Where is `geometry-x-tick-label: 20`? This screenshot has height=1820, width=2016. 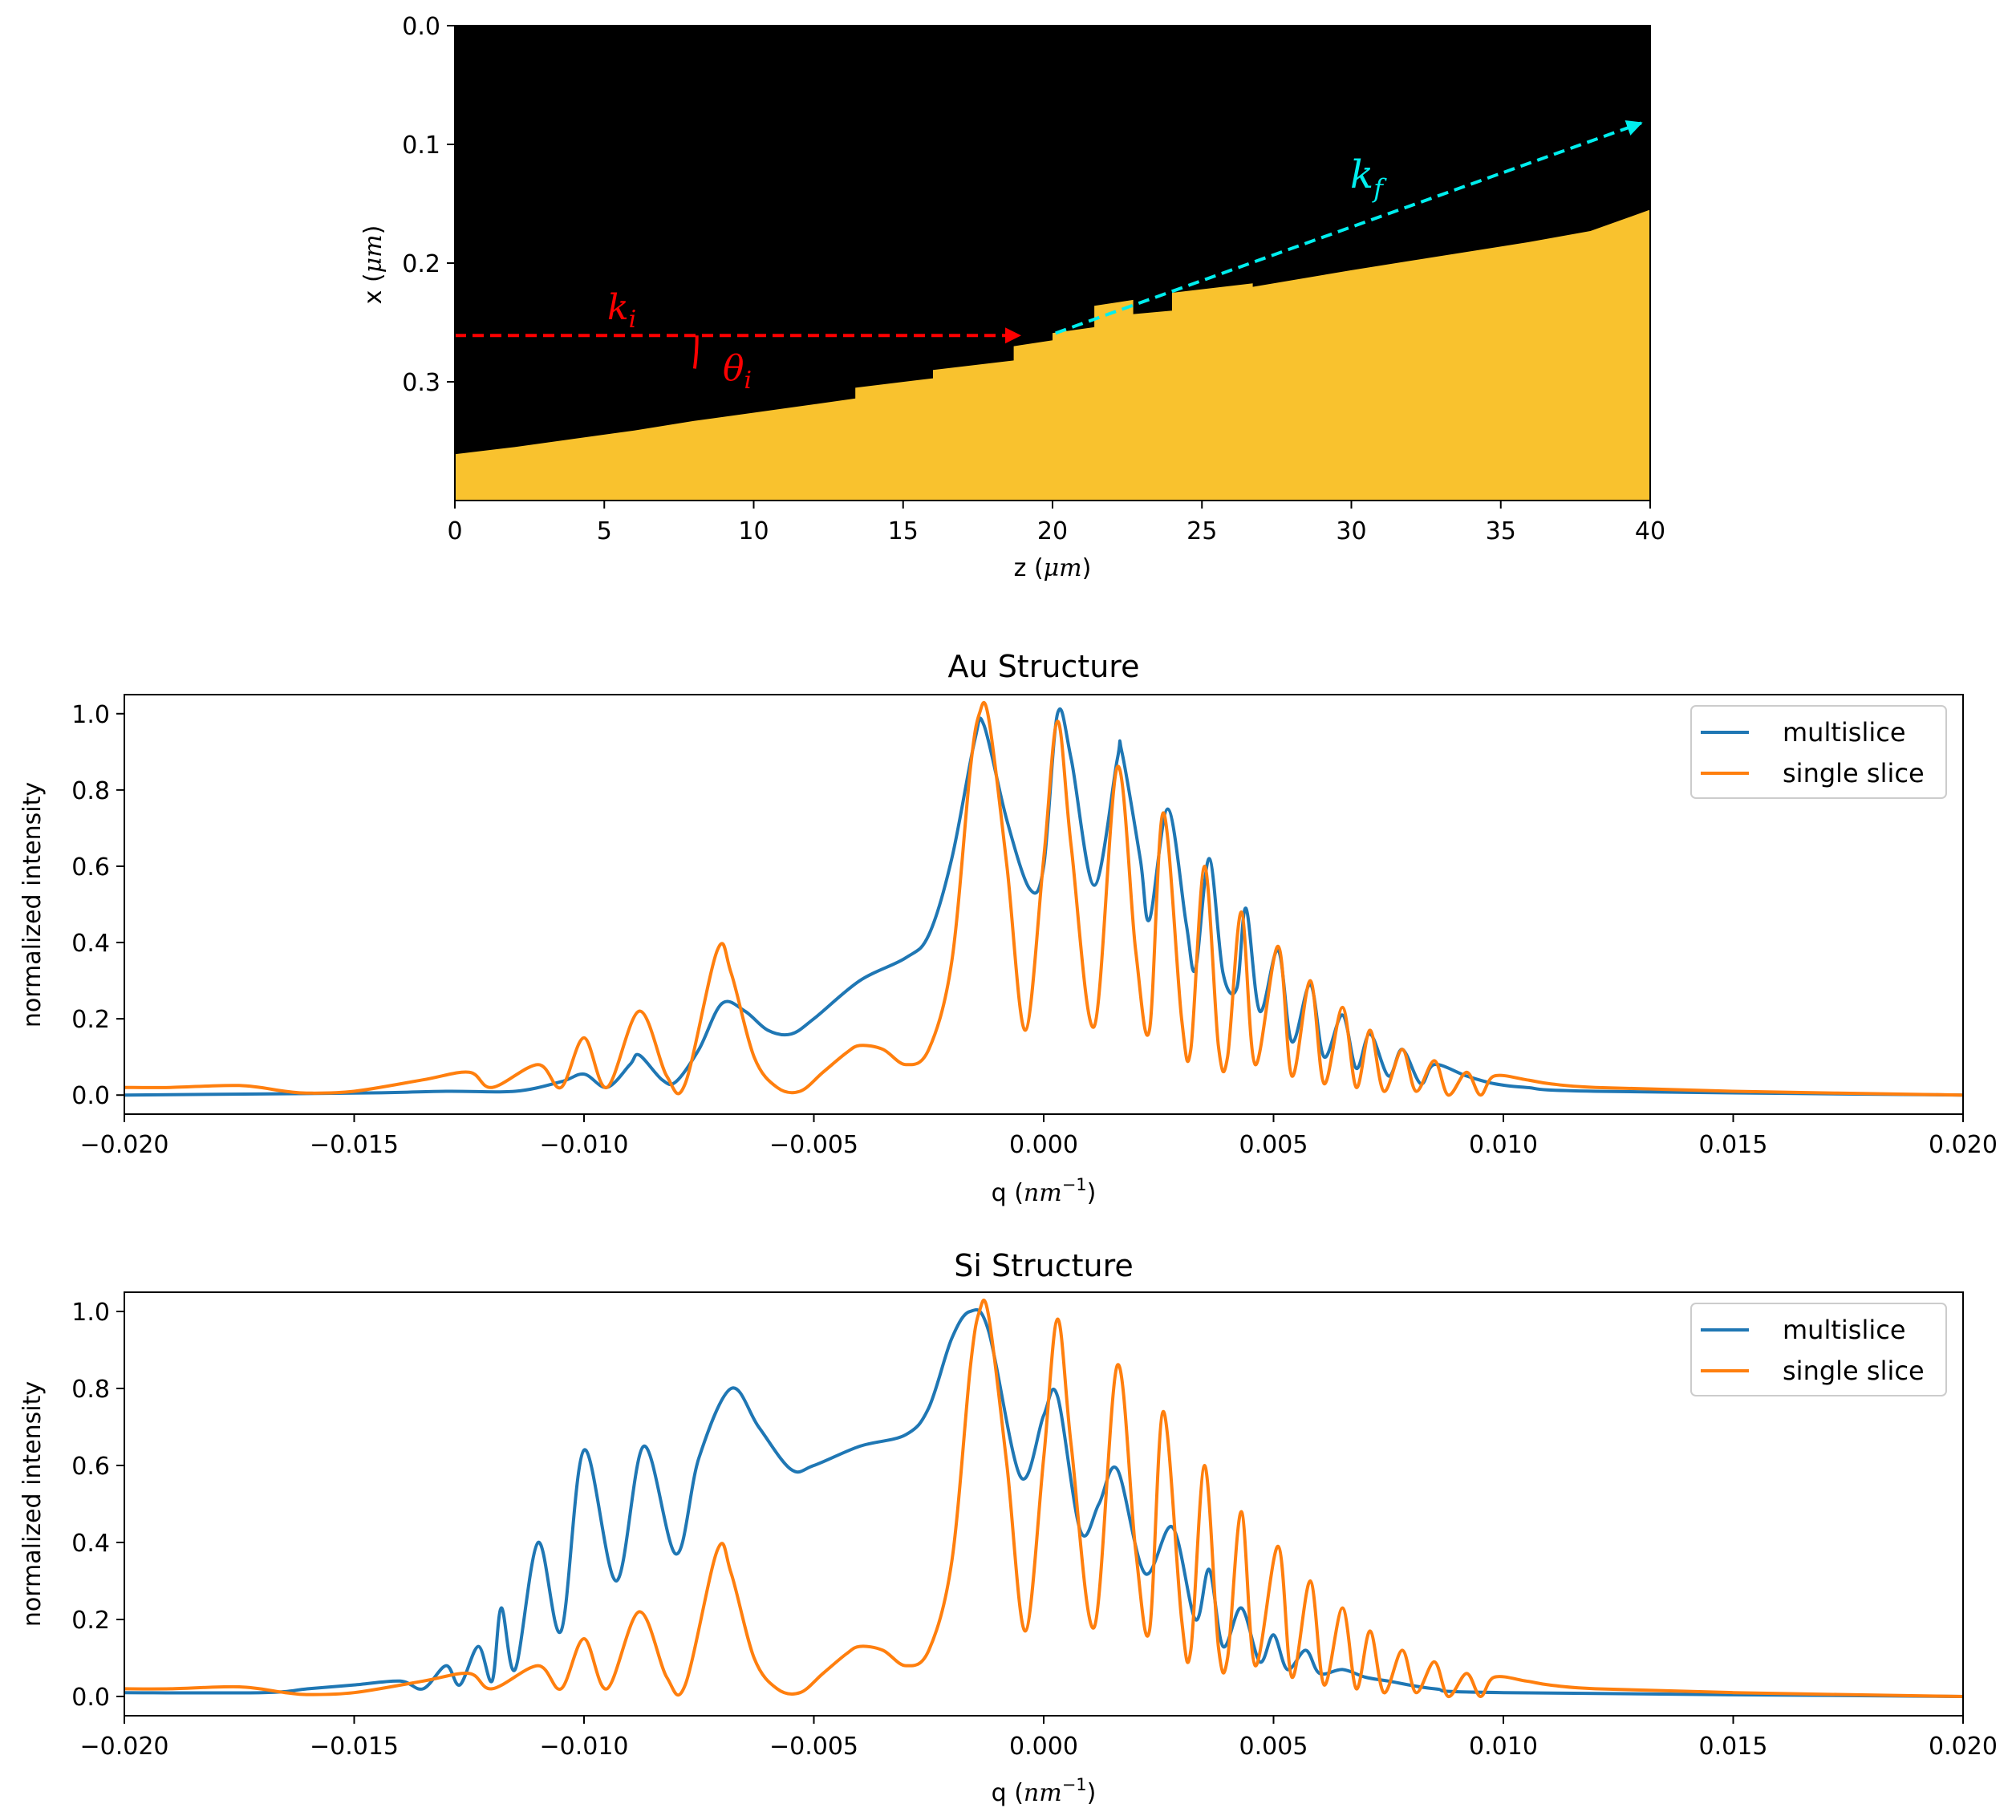 geometry-x-tick-label: 20 is located at coordinates (1052, 531).